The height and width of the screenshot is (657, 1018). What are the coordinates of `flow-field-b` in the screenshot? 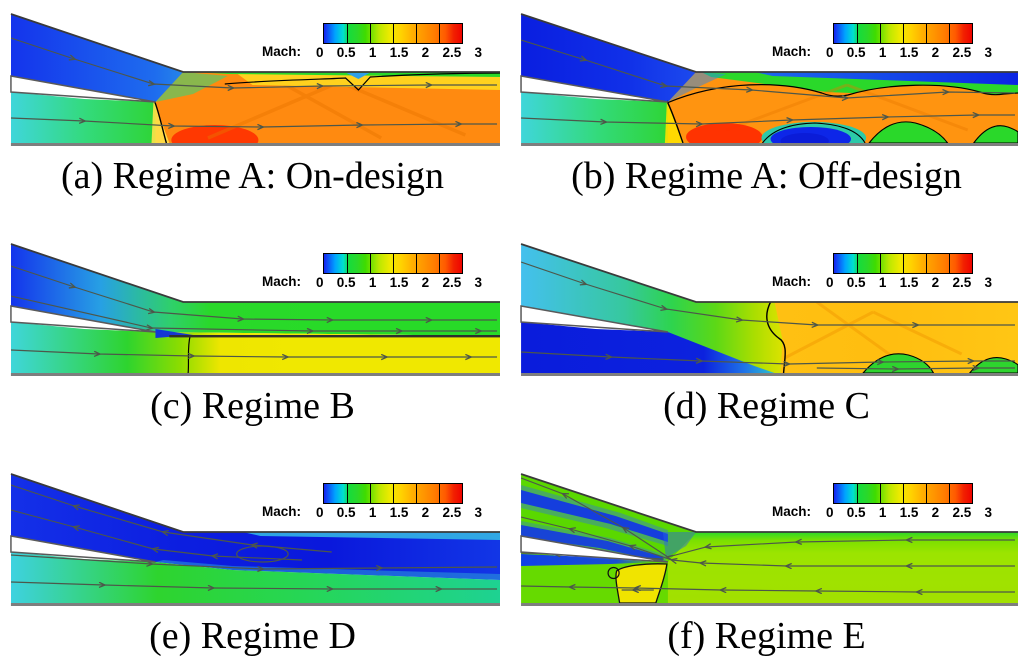 It's located at (768, 79).